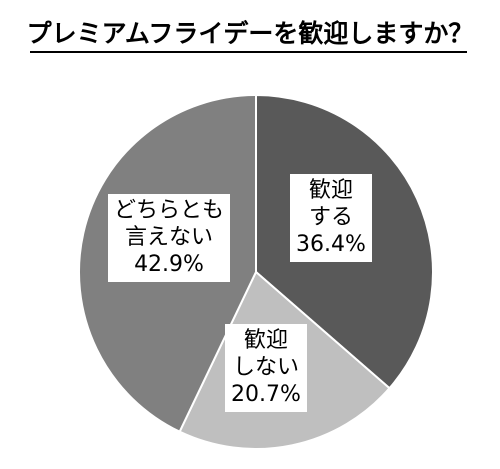  What do you see at coordinates (266, 394) in the screenshot?
I see `slice-value: 20.7%` at bounding box center [266, 394].